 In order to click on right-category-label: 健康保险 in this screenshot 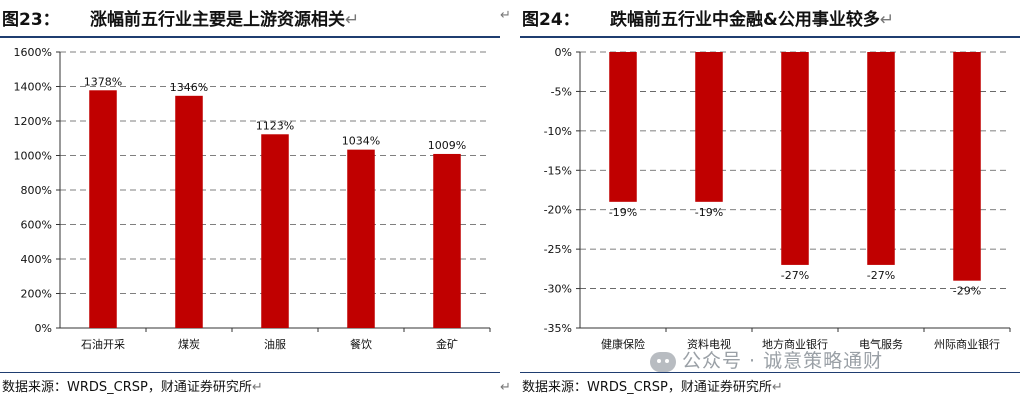, I will do `click(623, 344)`.